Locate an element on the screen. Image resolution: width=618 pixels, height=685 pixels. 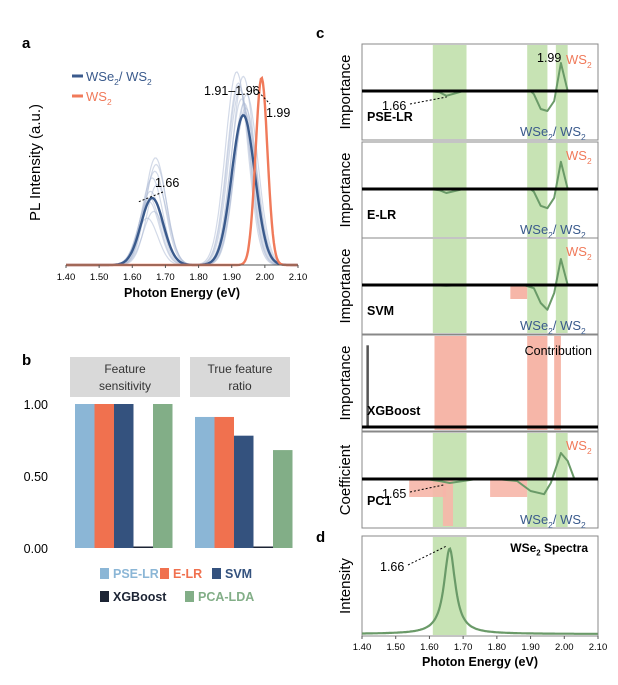
panel-label-c: c is located at coordinates (320, 33).